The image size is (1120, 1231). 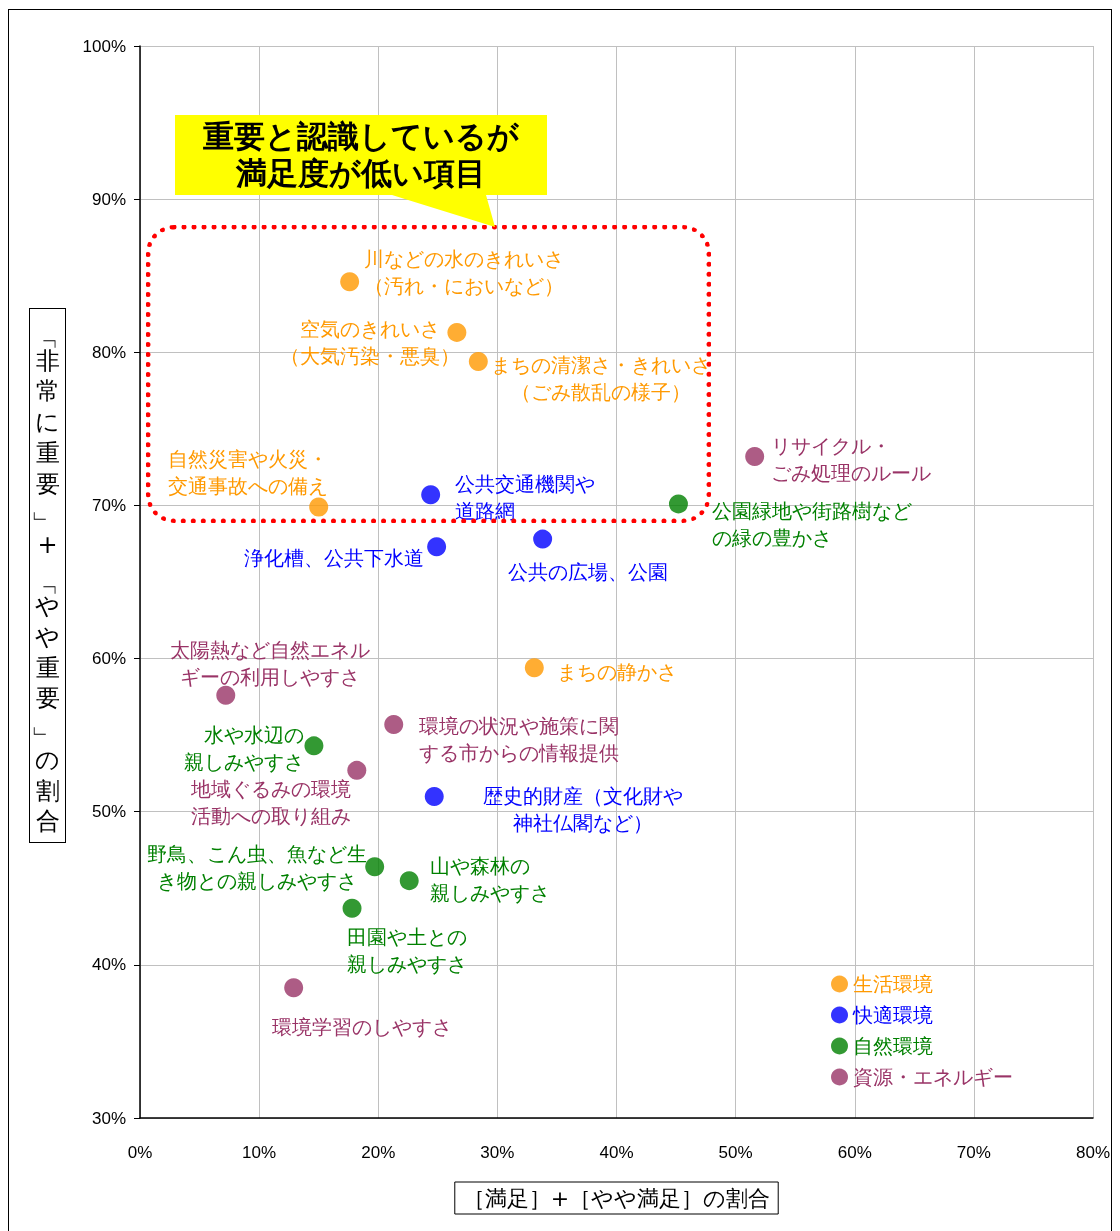 I want to click on legend-label: 生活環境, so click(x=893, y=984).